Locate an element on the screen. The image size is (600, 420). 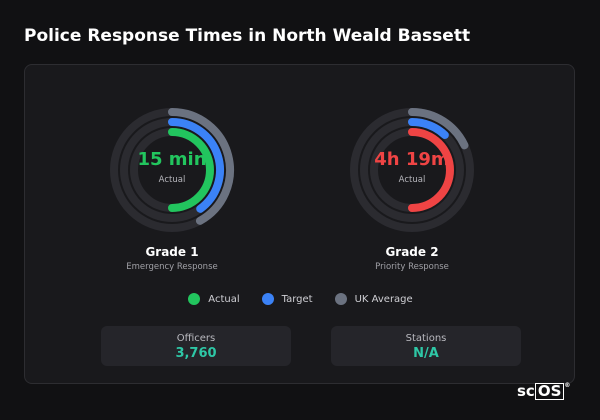
grade-1-subtitle: Emergency Response is located at coordinates (172, 267).